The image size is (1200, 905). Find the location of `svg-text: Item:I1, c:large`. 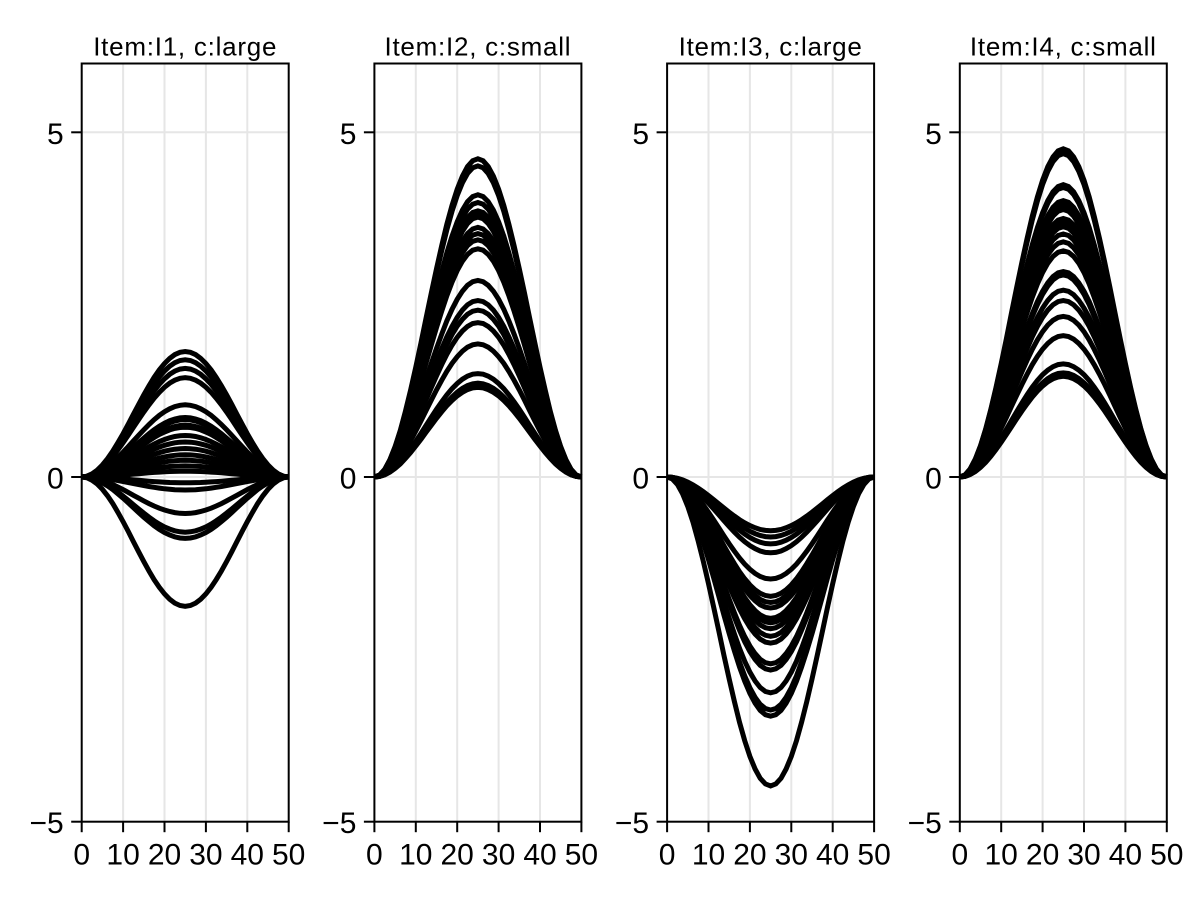

svg-text: Item:I1, c:large is located at coordinates (185, 47).